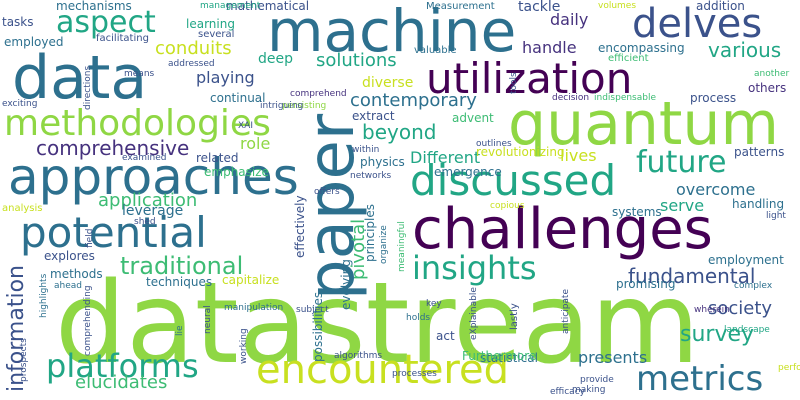  I want to click on word: solutions, so click(356, 60).